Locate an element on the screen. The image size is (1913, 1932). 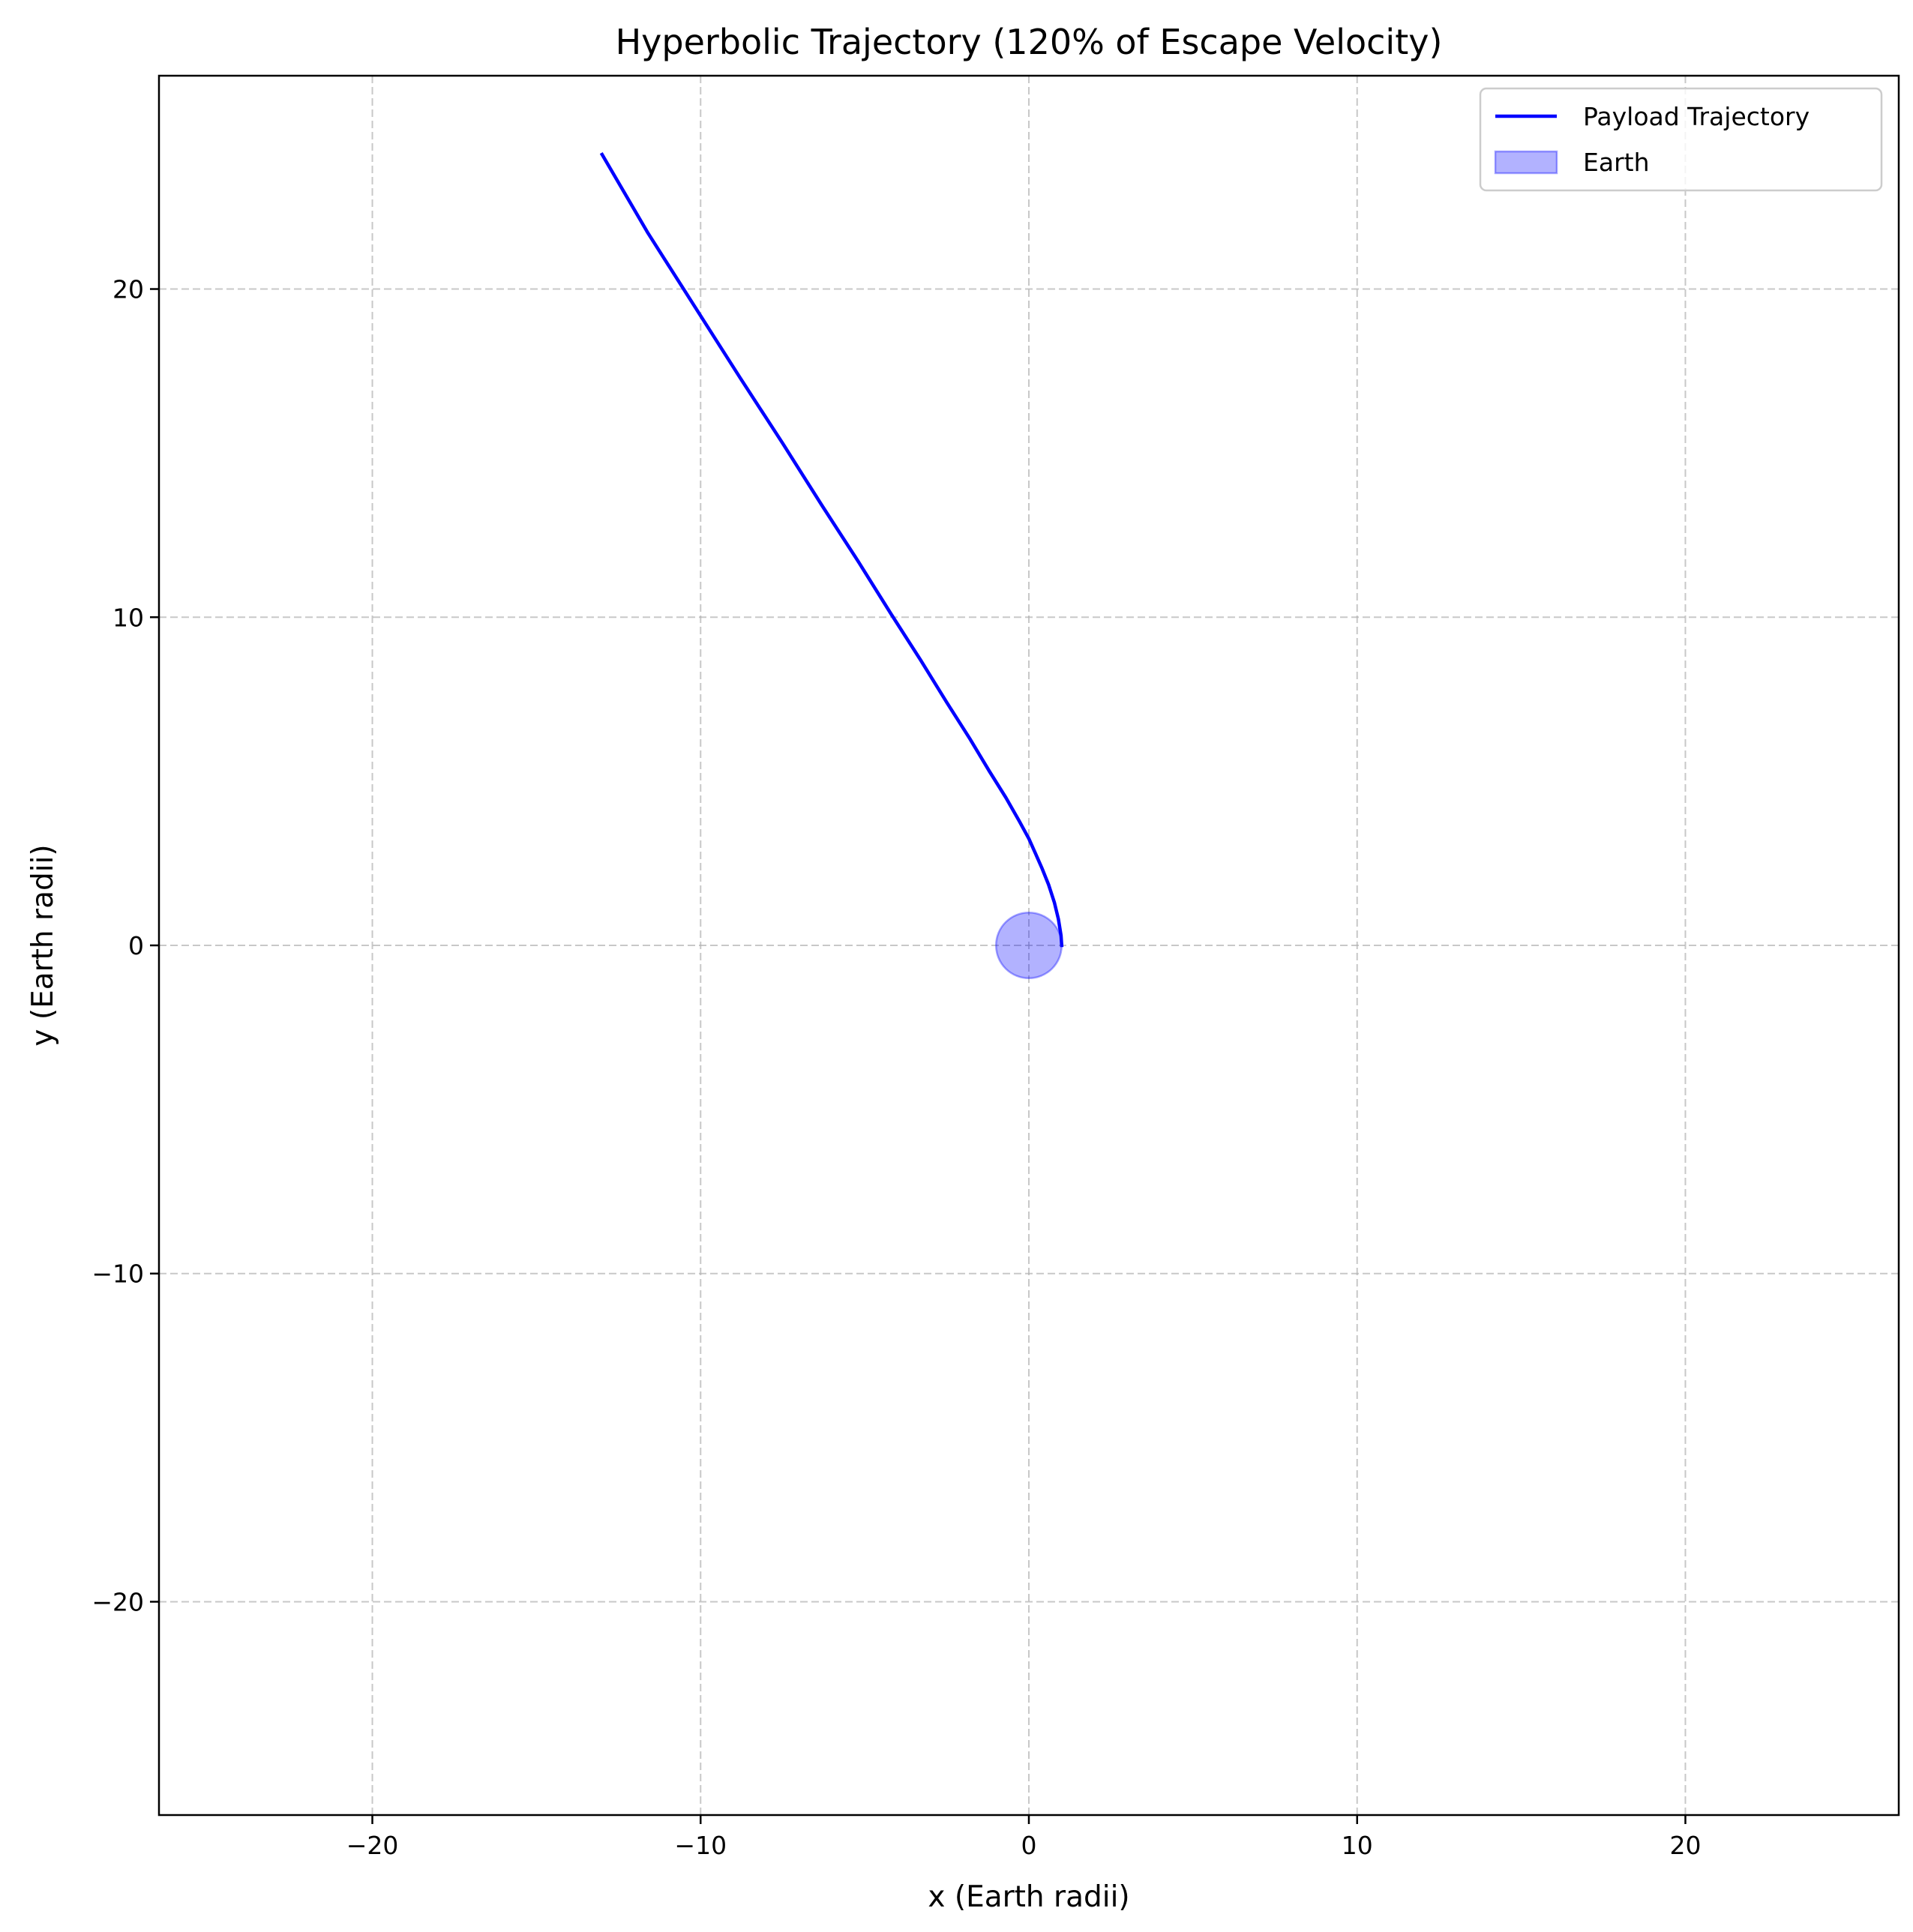
legend-frame is located at coordinates (1681, 140).